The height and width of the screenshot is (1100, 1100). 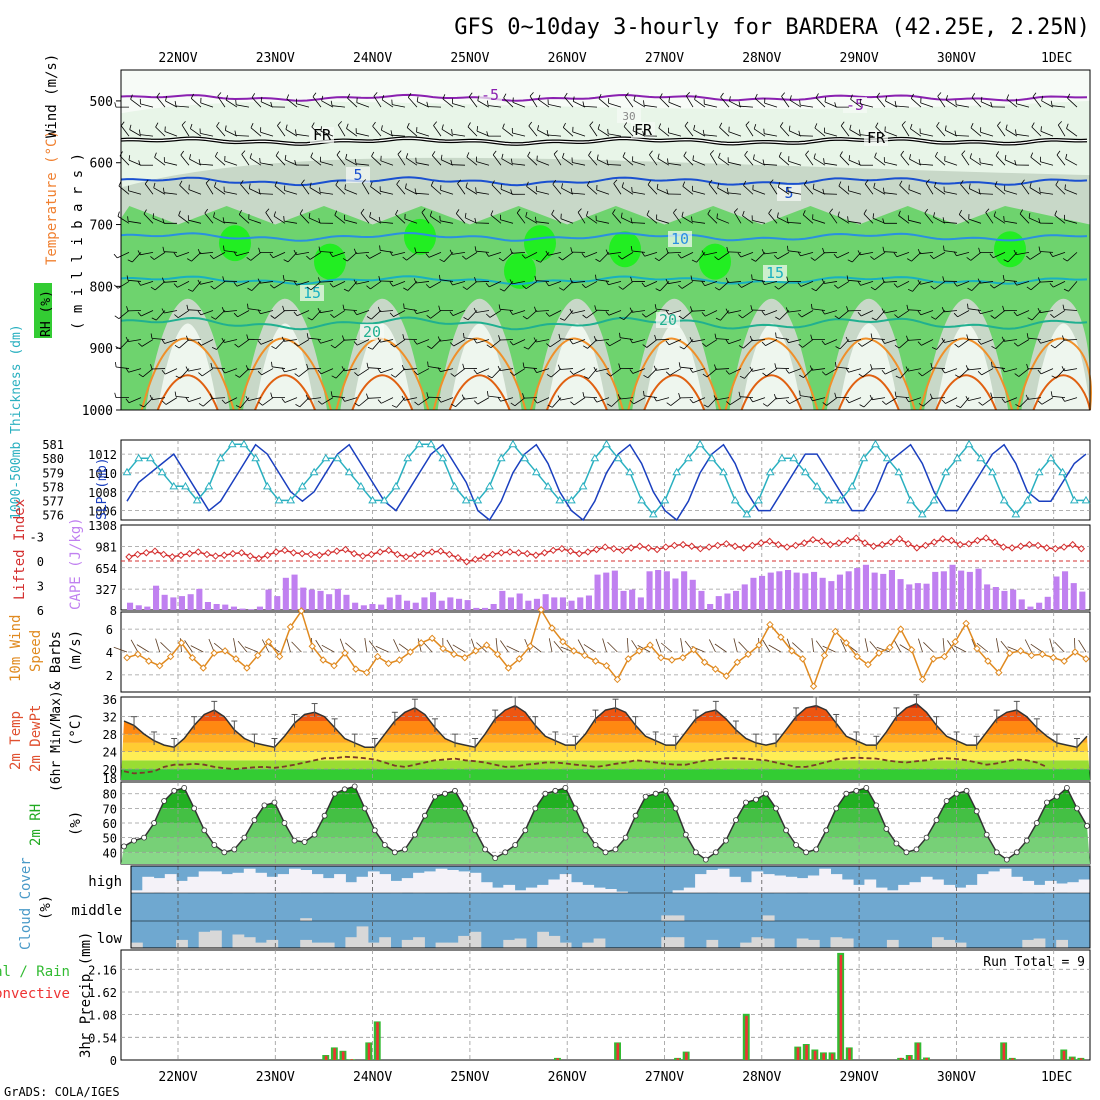 I want to click on cloud-cell-high, so click(x=227, y=883).